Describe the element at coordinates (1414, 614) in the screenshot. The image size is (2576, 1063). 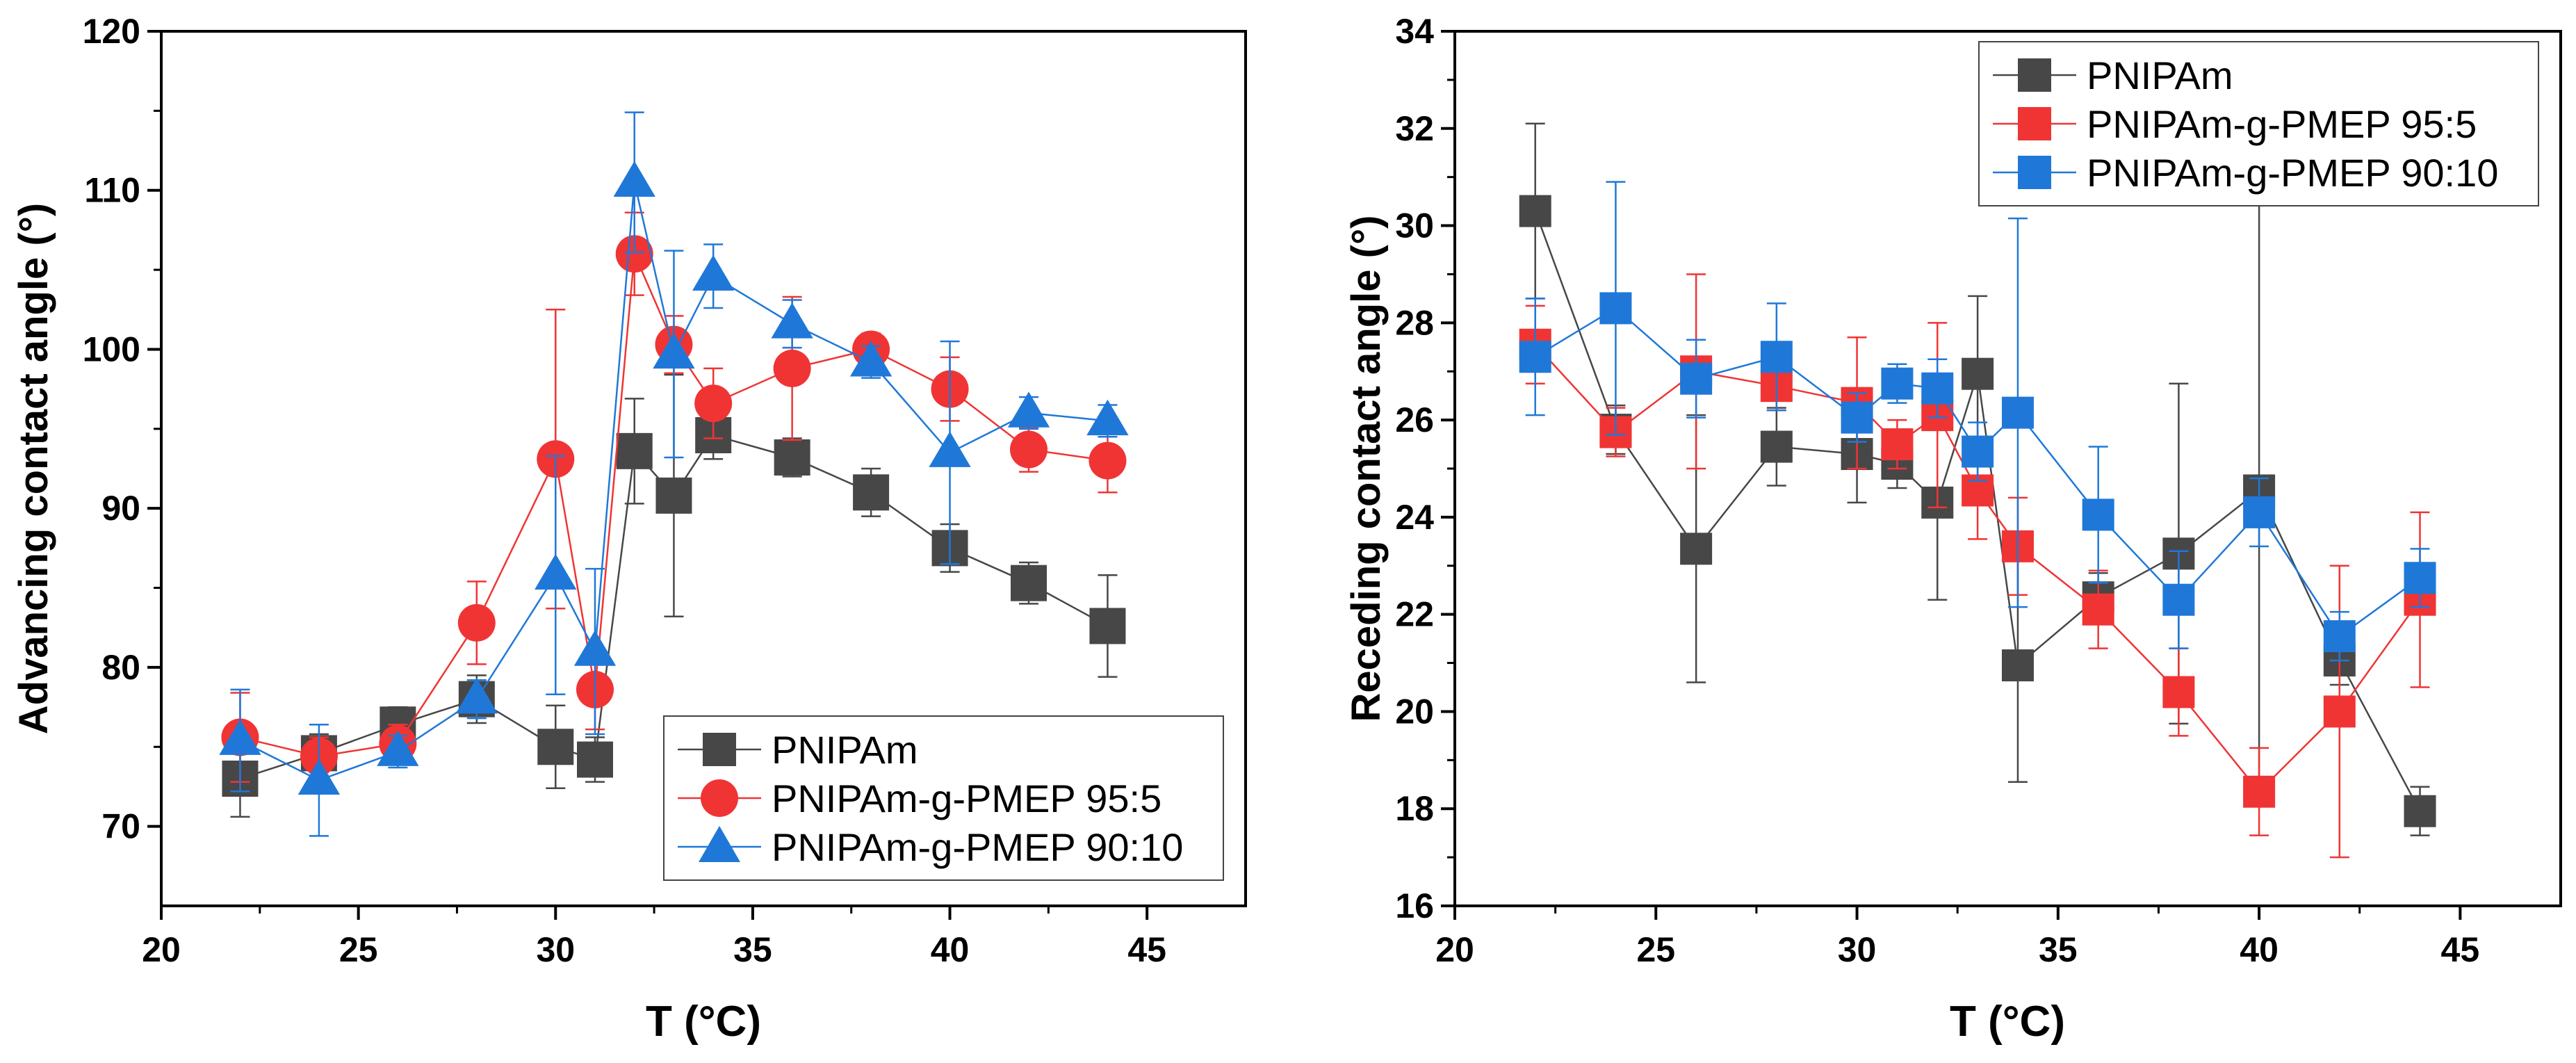
I see `y-tick-label: 22` at that location.